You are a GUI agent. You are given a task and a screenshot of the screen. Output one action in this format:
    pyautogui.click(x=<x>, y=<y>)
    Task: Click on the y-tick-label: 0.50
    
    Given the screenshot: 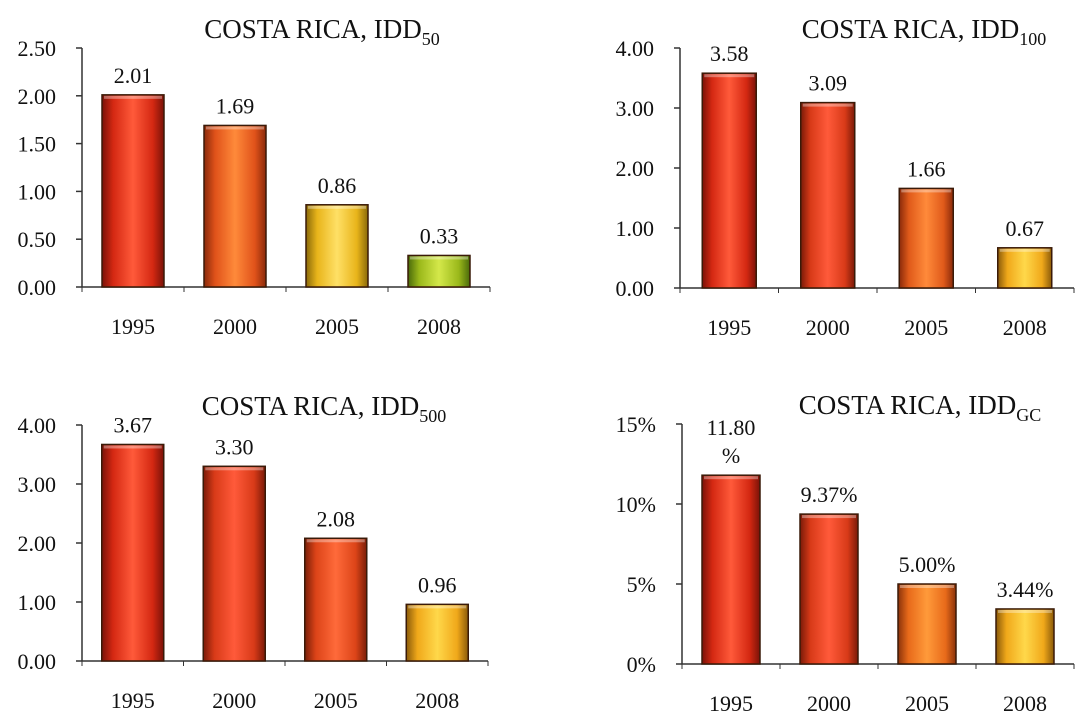 What is the action you would take?
    pyautogui.click(x=37, y=239)
    